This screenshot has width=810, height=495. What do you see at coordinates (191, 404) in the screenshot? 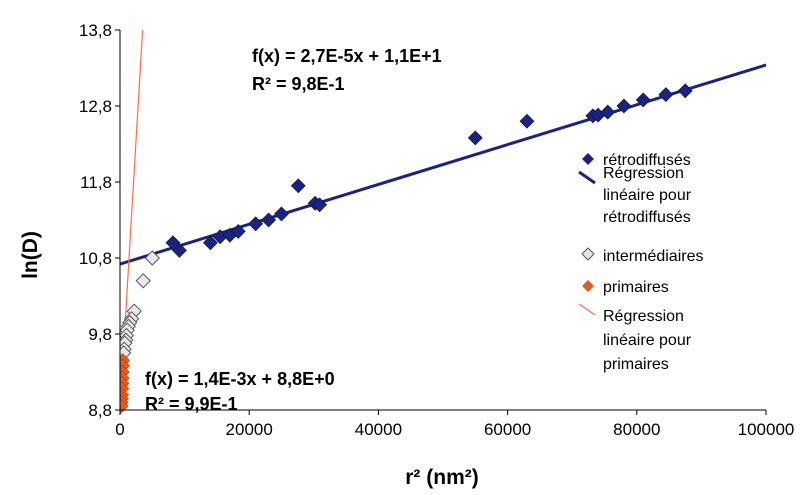
I see `annotation-primaires-r2: R² = 9,9E-1` at bounding box center [191, 404].